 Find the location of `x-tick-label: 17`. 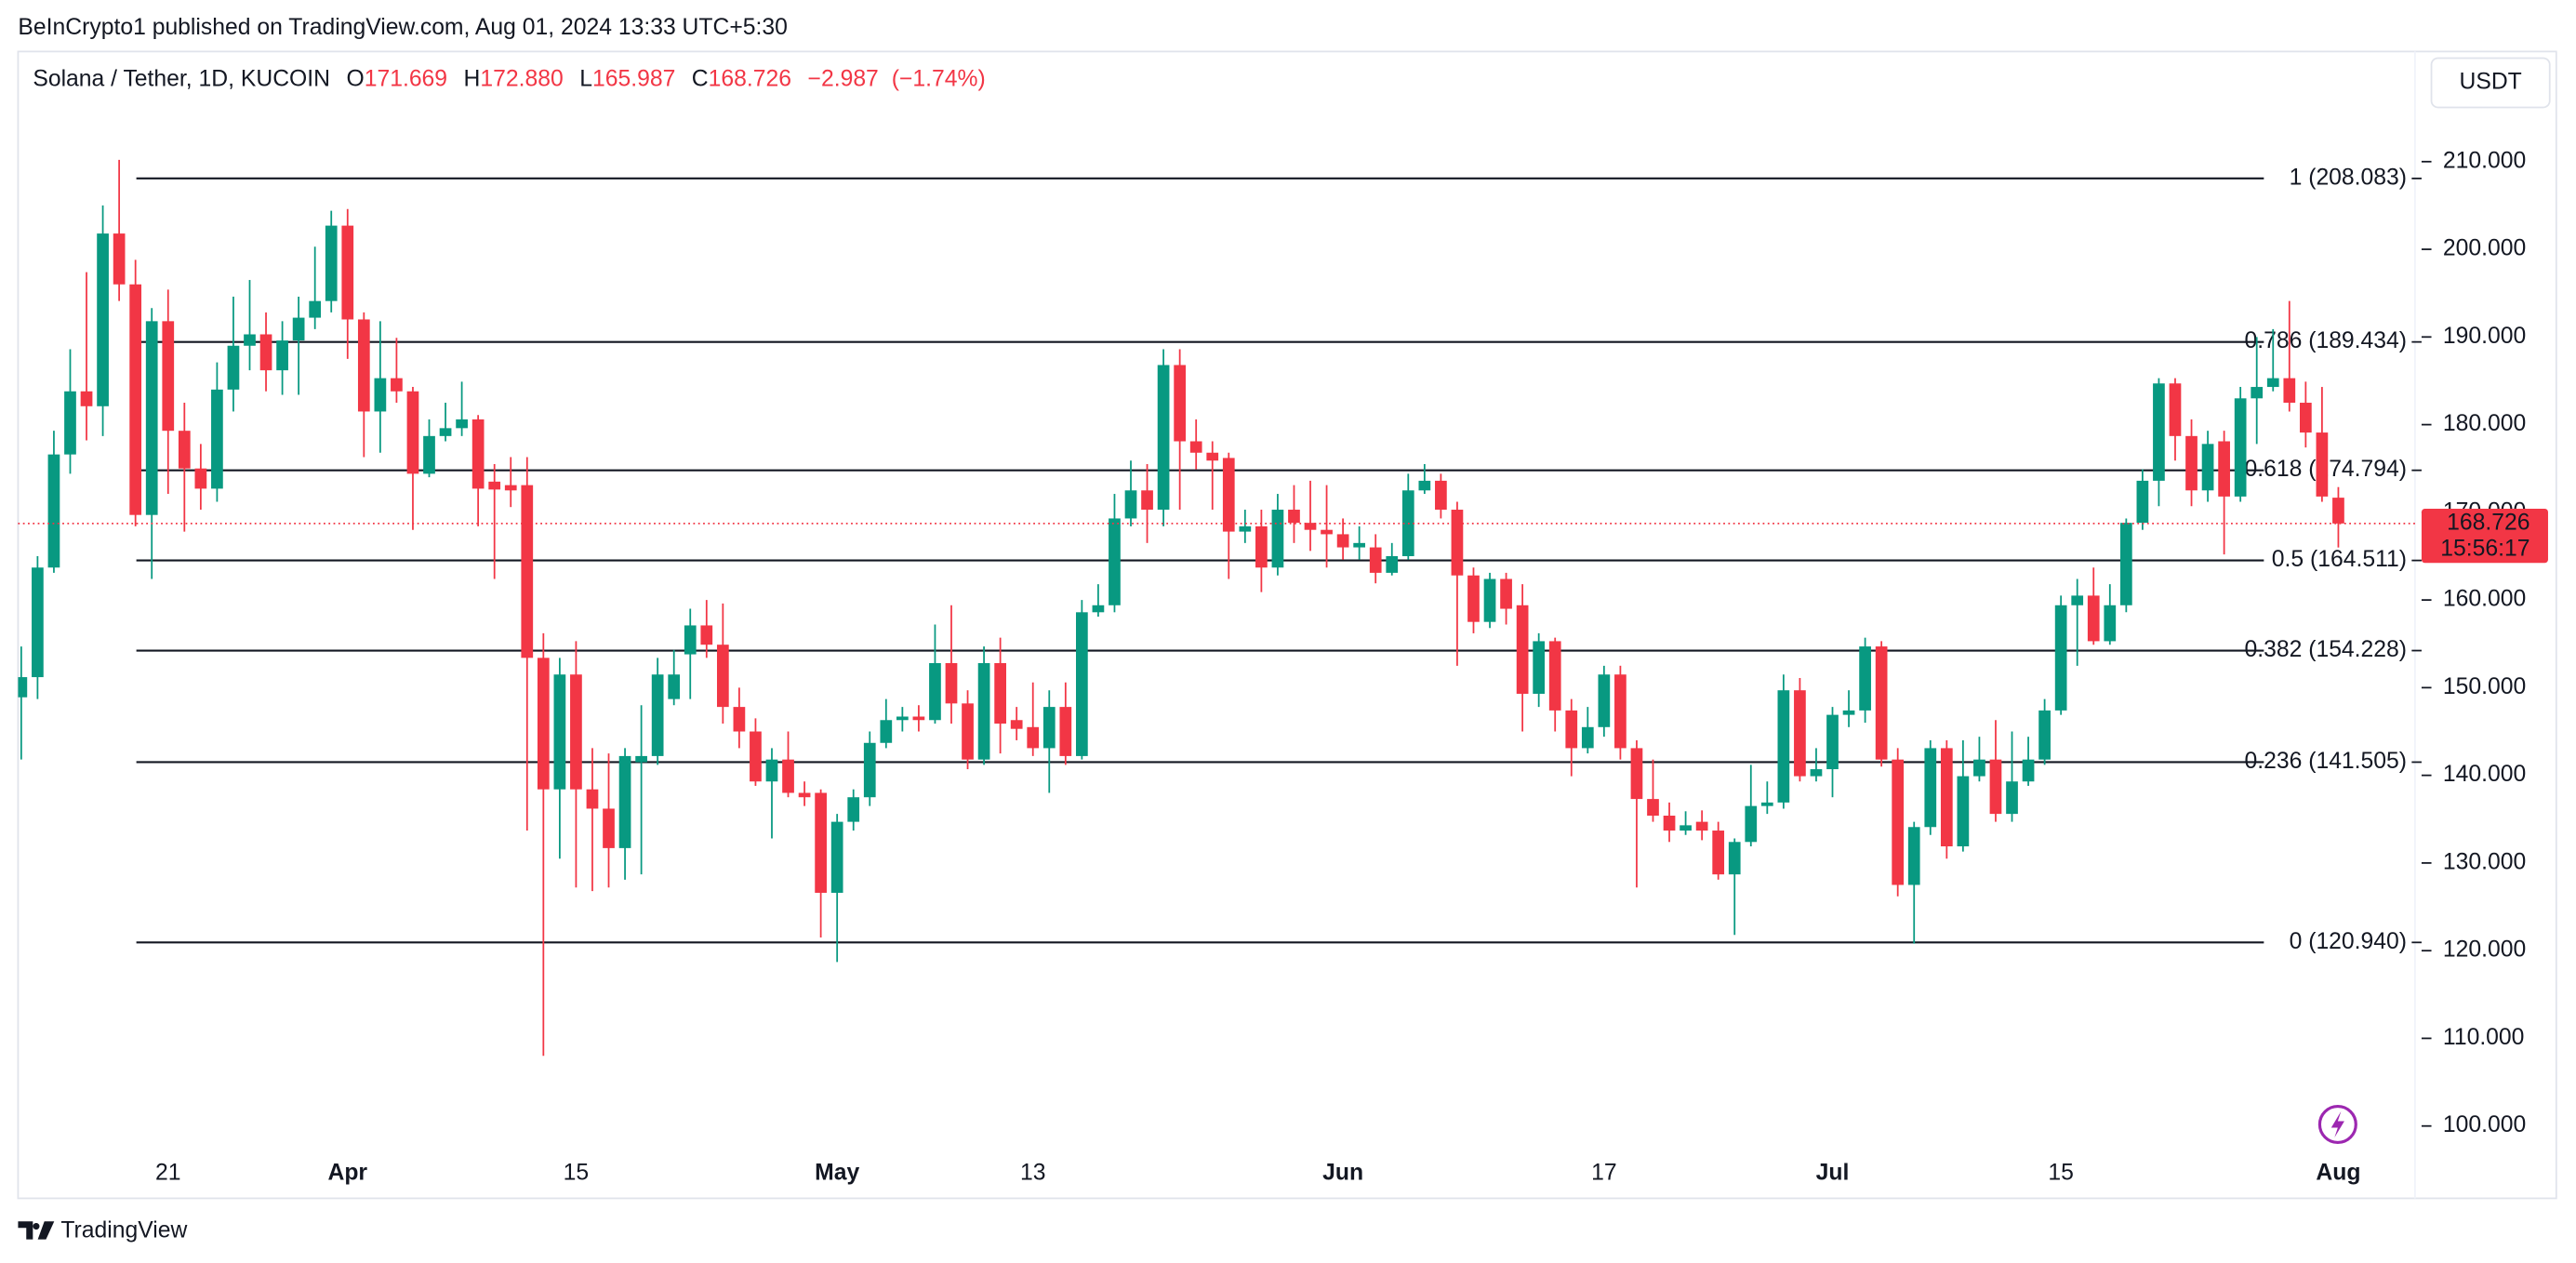

x-tick-label: 17 is located at coordinates (1604, 1174).